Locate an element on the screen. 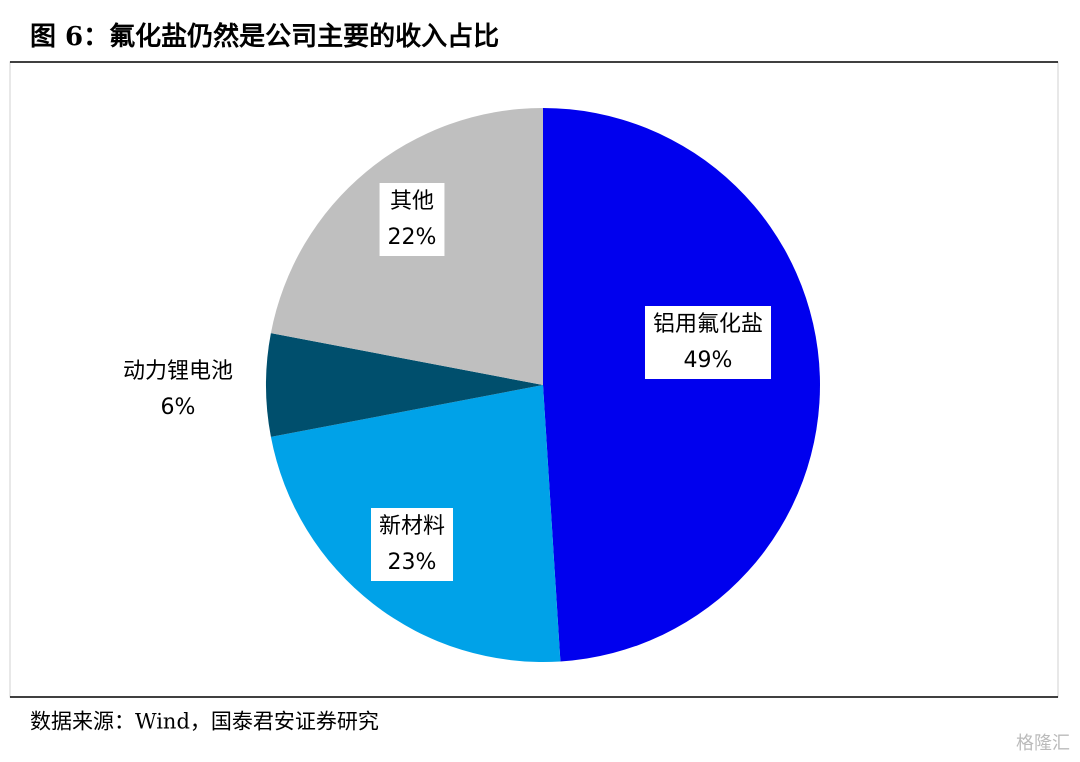 The width and height of the screenshot is (1080, 762). slice-label: 其他 is located at coordinates (412, 201).